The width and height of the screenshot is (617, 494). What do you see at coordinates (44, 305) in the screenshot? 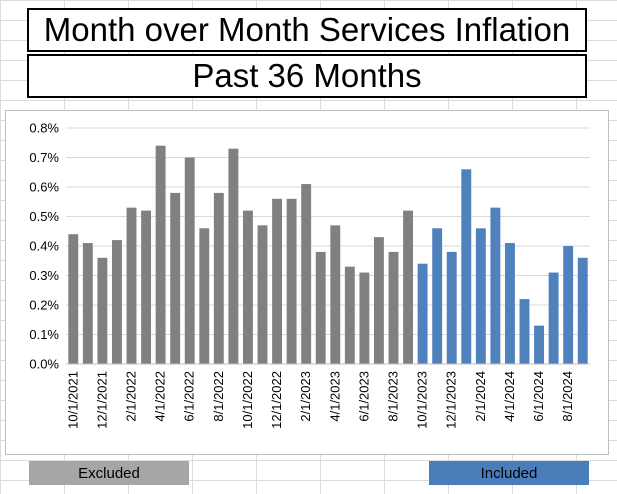
I see `y-tick-label: 0.2%` at bounding box center [44, 305].